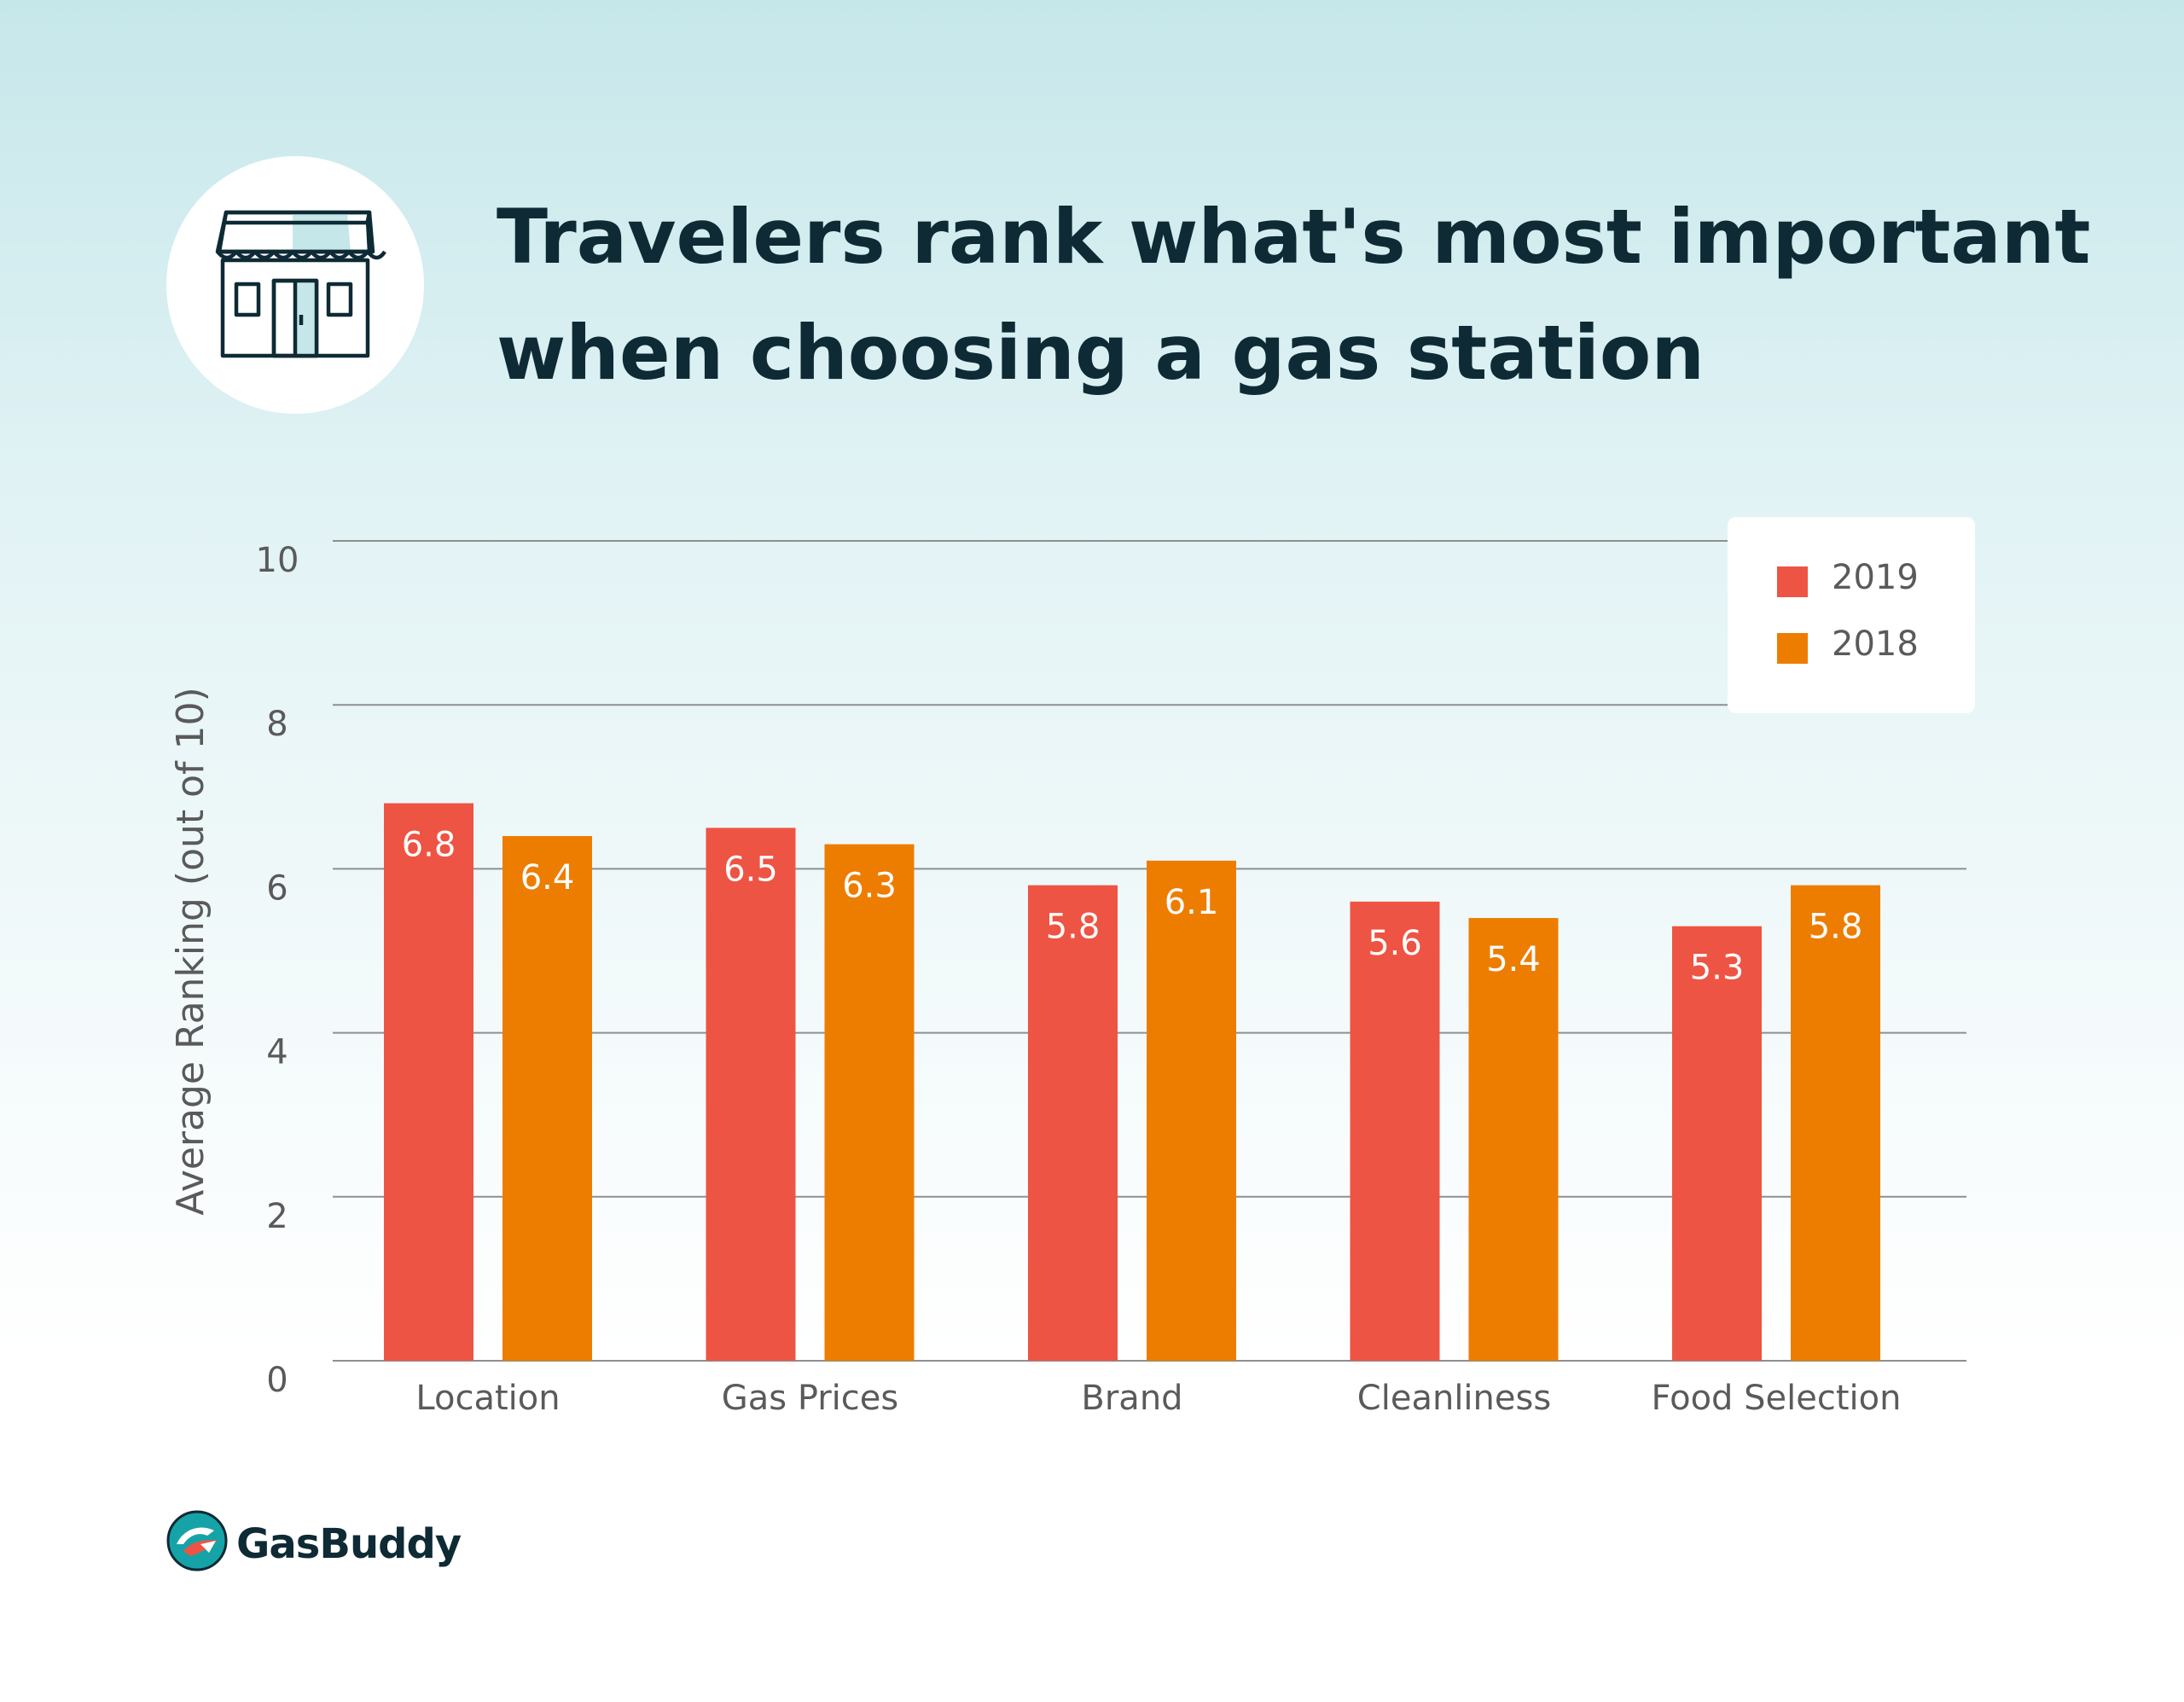 The width and height of the screenshot is (2184, 1702). Describe the element at coordinates (1294, 237) in the screenshot. I see `title-line-1: Travelers rank what's most important` at that location.